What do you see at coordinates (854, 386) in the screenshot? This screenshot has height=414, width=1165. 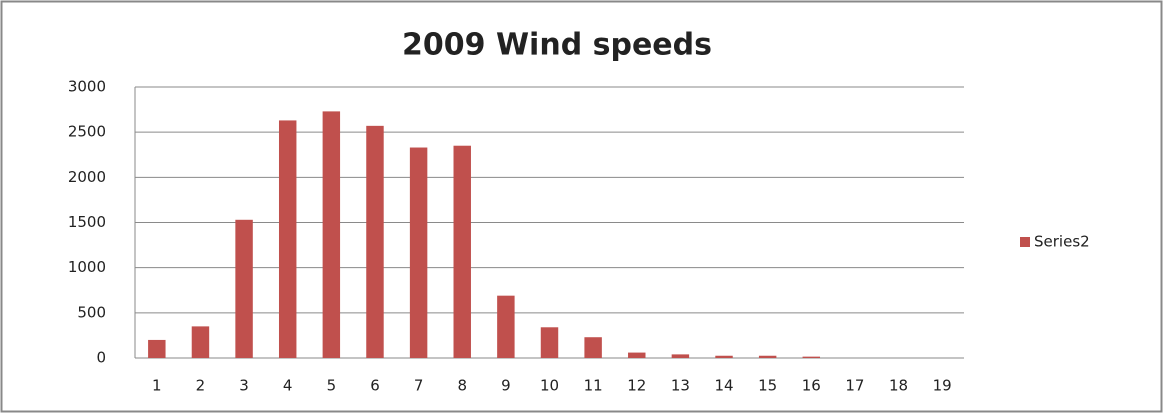 I see `x-tick-label: 17` at bounding box center [854, 386].